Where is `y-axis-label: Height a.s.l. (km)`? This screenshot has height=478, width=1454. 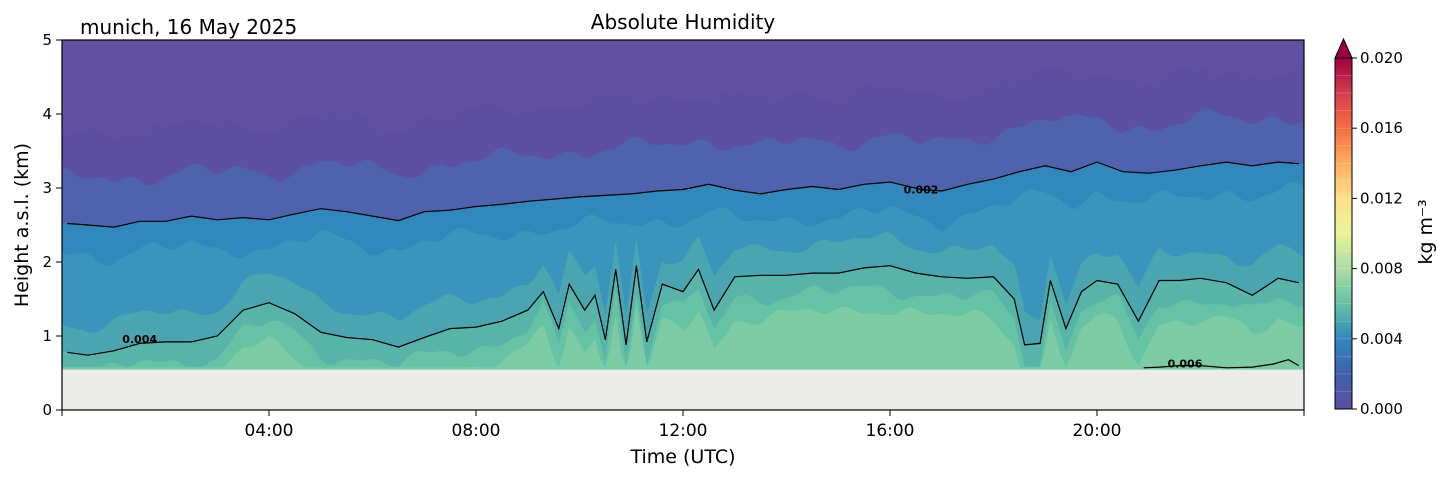
y-axis-label: Height a.s.l. (km) is located at coordinates (22, 225).